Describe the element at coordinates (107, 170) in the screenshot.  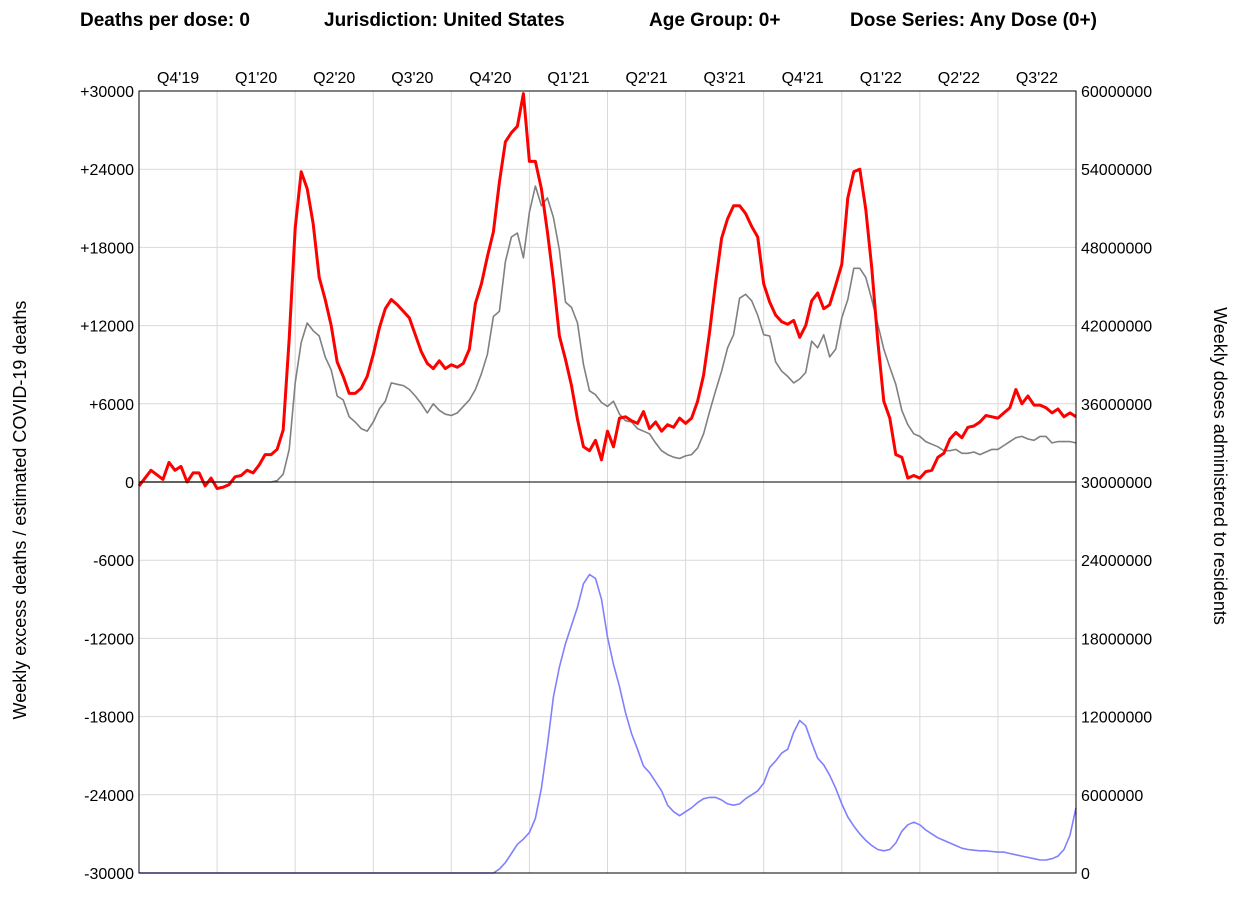
I see `left-tick-label: +24000` at that location.